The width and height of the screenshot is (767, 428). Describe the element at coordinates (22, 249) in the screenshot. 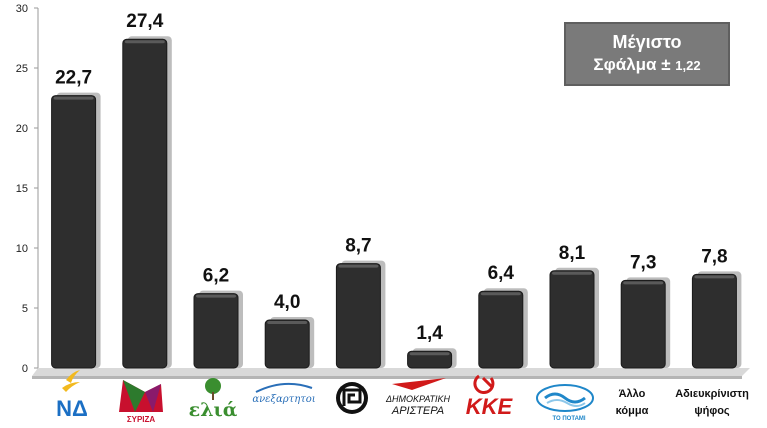

I see `y-tick-label: 10` at that location.